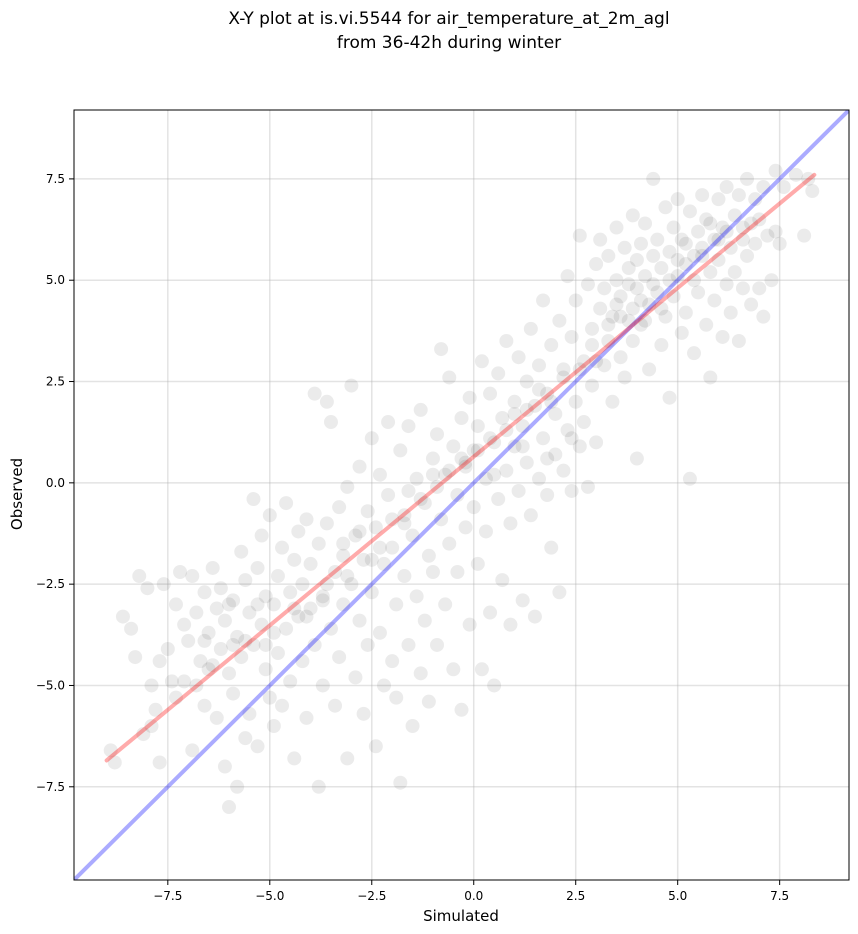  I want to click on x-tick-label-5: 5.0, so click(677, 896).